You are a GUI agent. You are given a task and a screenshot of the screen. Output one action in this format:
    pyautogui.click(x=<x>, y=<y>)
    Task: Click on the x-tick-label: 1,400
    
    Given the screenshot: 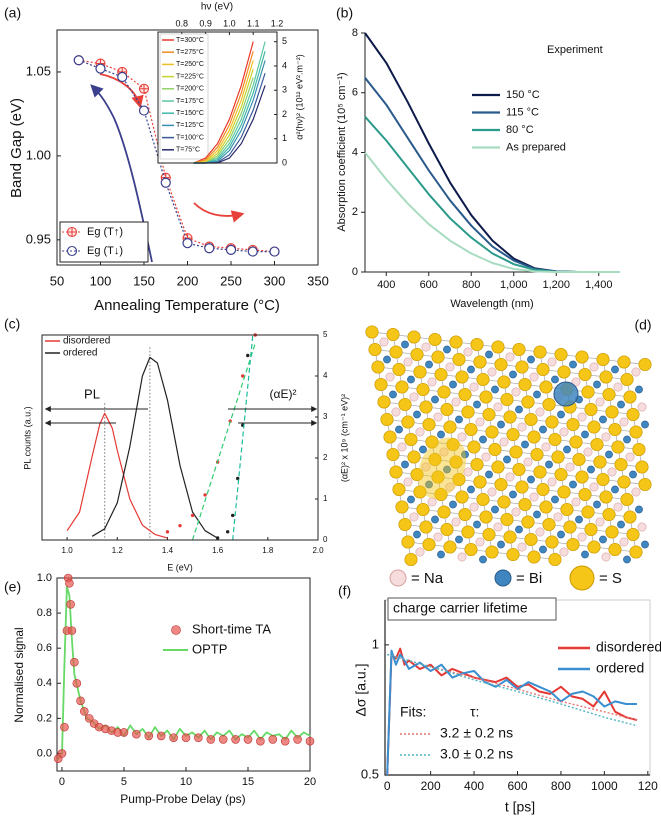 What is the action you would take?
    pyautogui.click(x=599, y=285)
    